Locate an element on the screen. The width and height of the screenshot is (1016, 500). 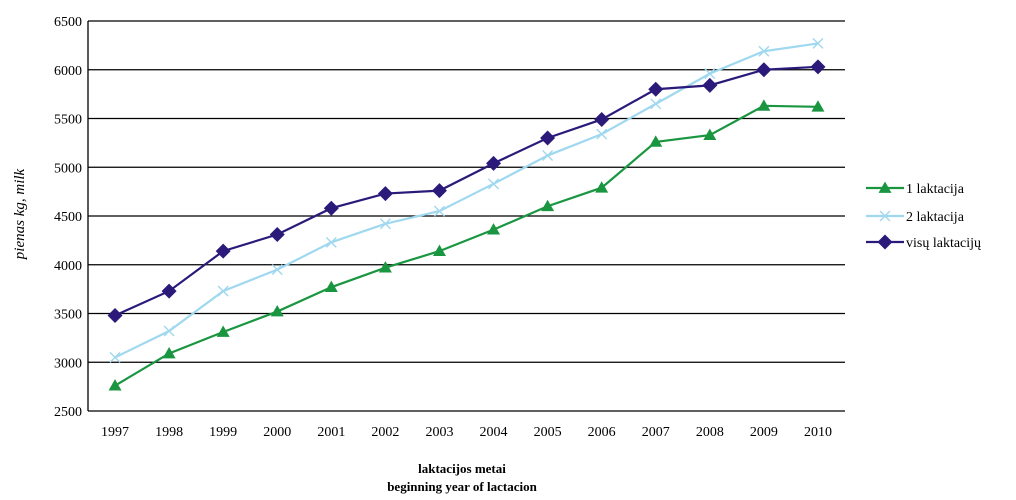
series-2-point-1997 is located at coordinates (115, 357).